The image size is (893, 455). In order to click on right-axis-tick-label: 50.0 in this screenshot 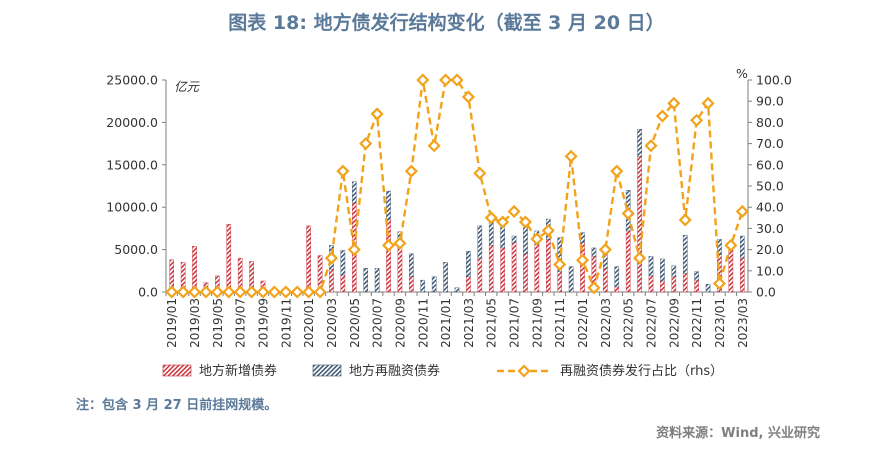, I will do `click(770, 186)`.